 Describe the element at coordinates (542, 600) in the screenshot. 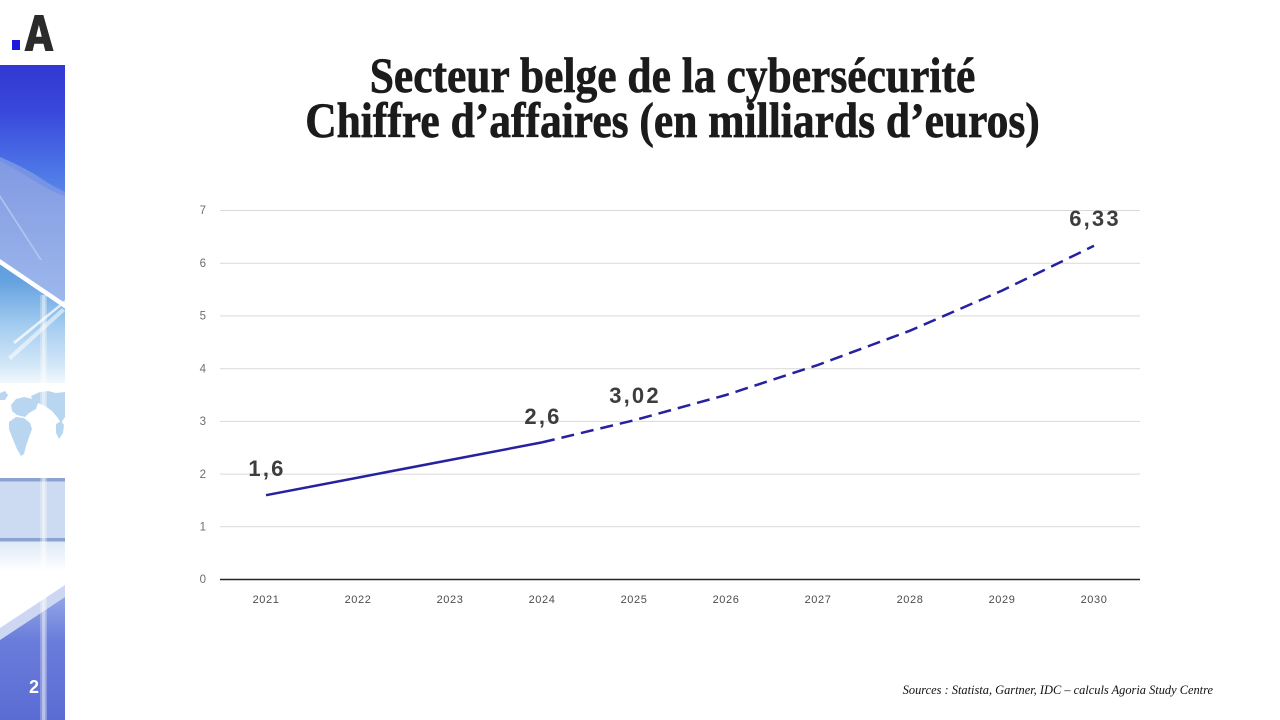

I see `svg-text: 2024` at that location.